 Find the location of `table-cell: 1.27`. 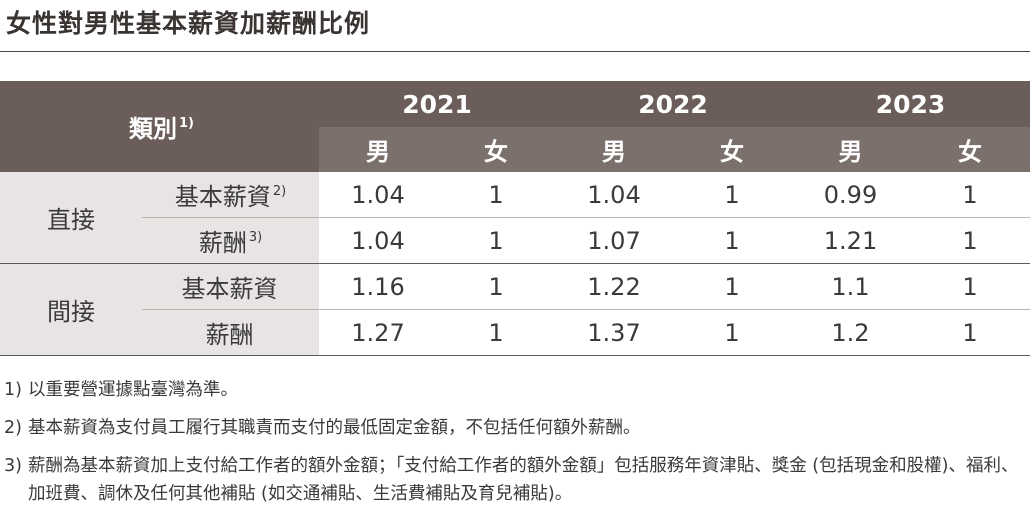

table-cell: 1.27 is located at coordinates (378, 332).